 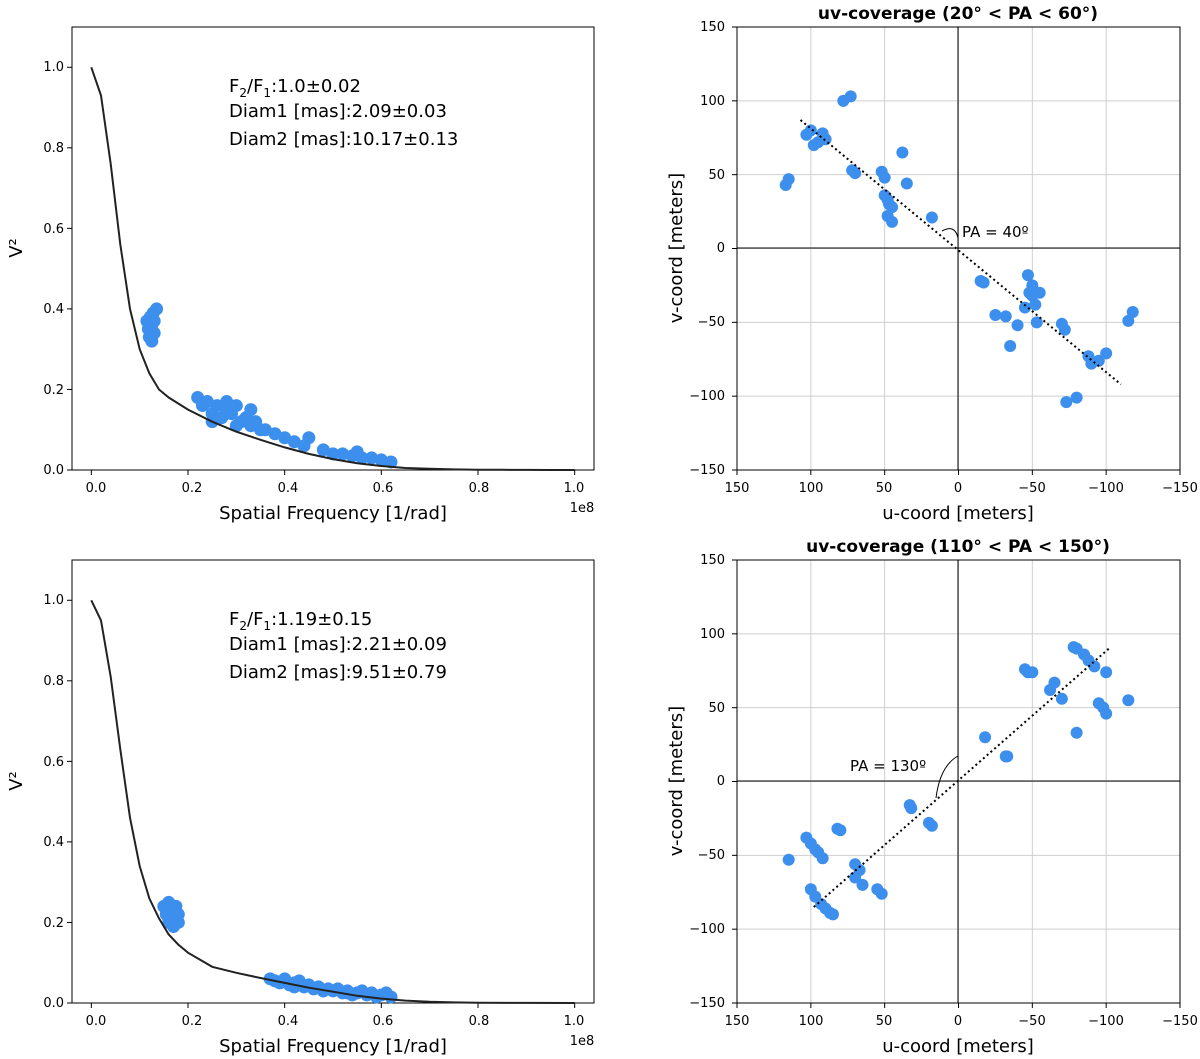 I want to click on x-tick-label: 1.0, so click(x=574, y=1021).